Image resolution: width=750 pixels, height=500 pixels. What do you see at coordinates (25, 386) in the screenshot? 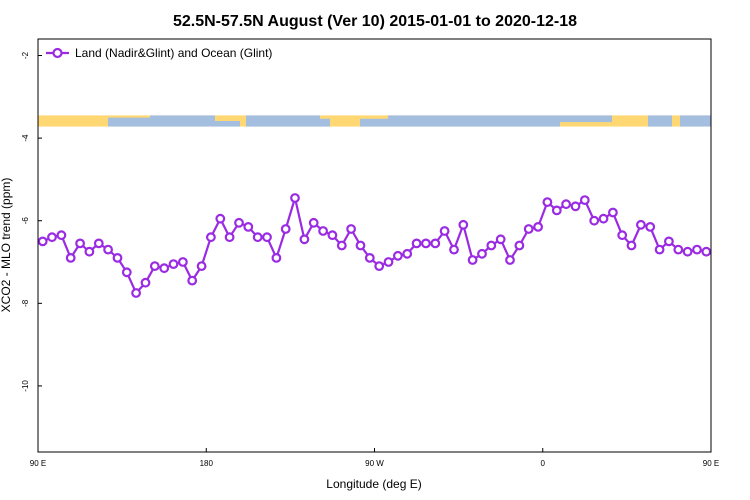
I see `y-tick-label: -10` at bounding box center [25, 386].